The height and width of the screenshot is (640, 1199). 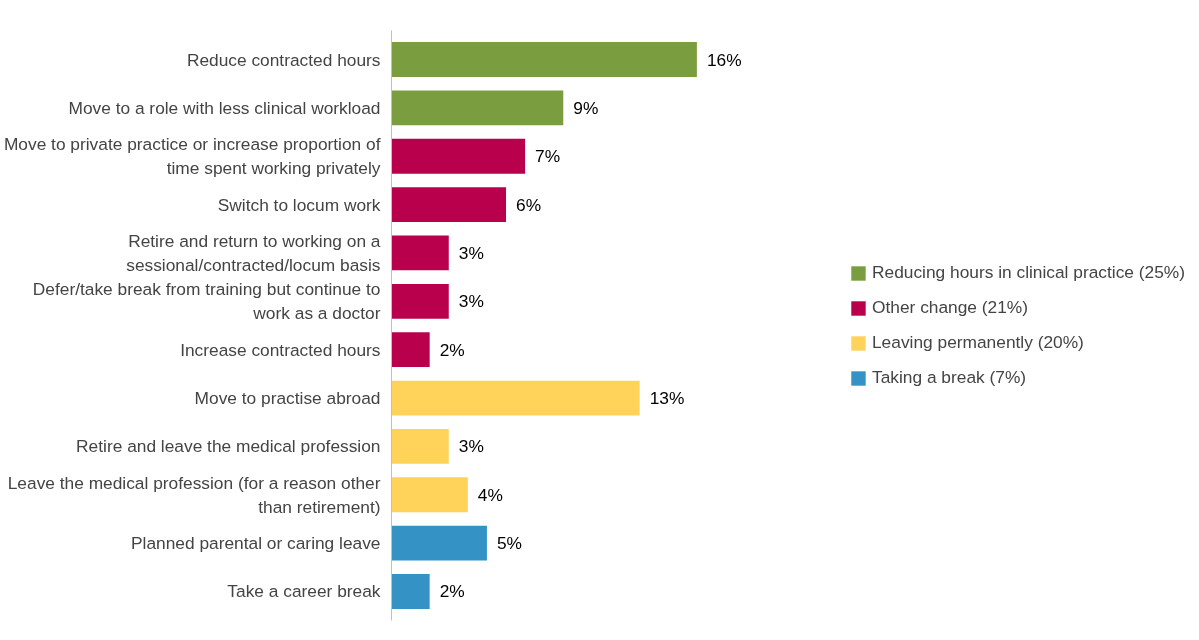 I want to click on y-tick-label: Retire and leave the medical profession, so click(x=228, y=446).